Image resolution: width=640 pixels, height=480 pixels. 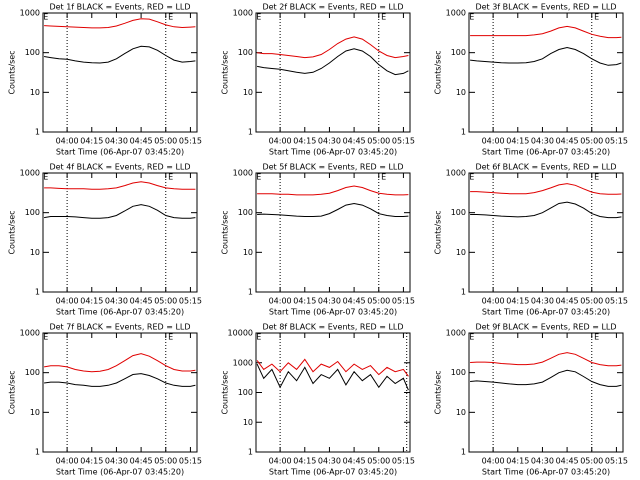 I want to click on panel-title: Det 4f BLACK = Events, RED = LLD, so click(x=119, y=167).